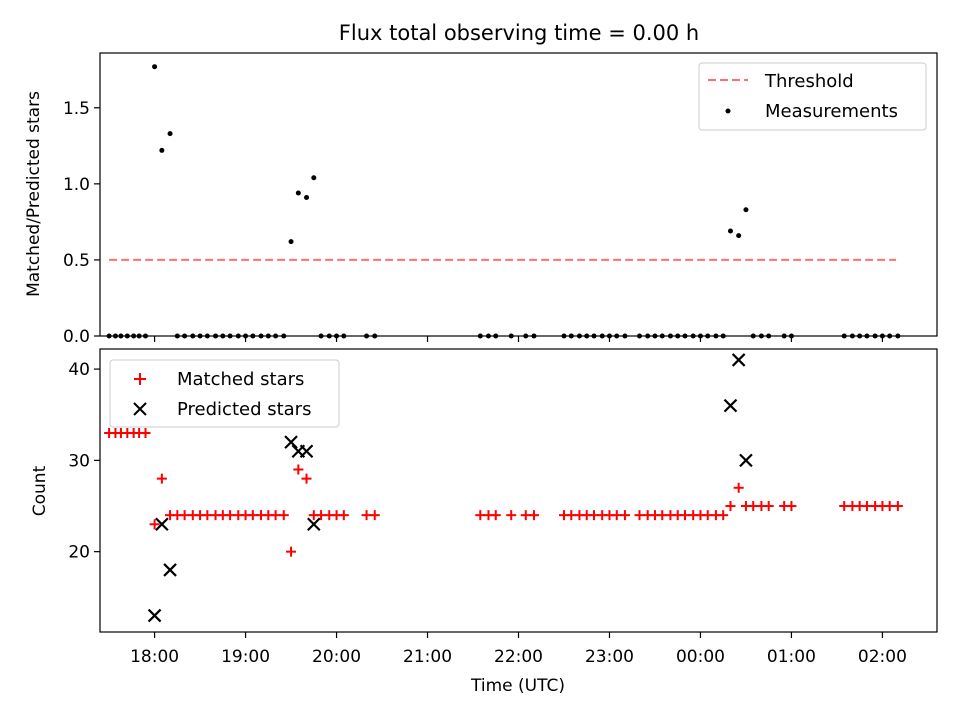 Image resolution: width=960 pixels, height=720 pixels. I want to click on ratio-legend-box, so click(812, 96).